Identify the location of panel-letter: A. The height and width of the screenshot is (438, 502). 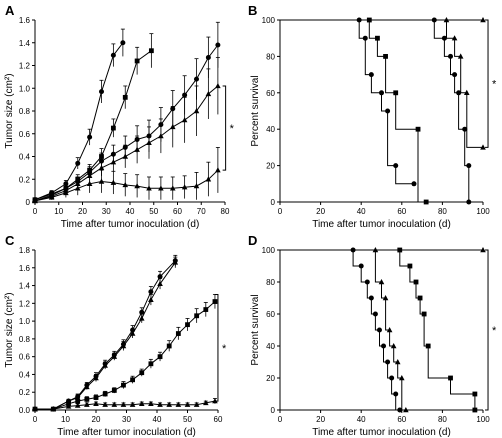
(10, 10).